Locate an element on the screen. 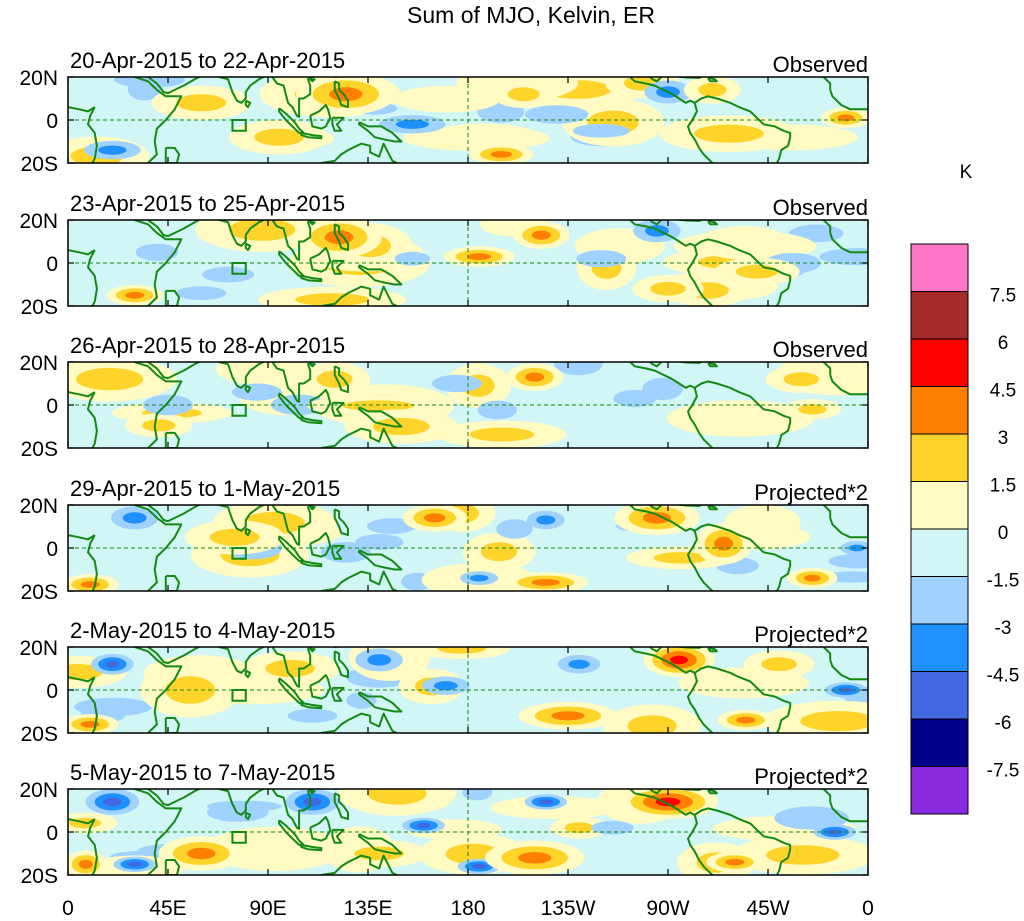 The height and width of the screenshot is (921, 1024). lon-tick-label: 180 is located at coordinates (467, 908).